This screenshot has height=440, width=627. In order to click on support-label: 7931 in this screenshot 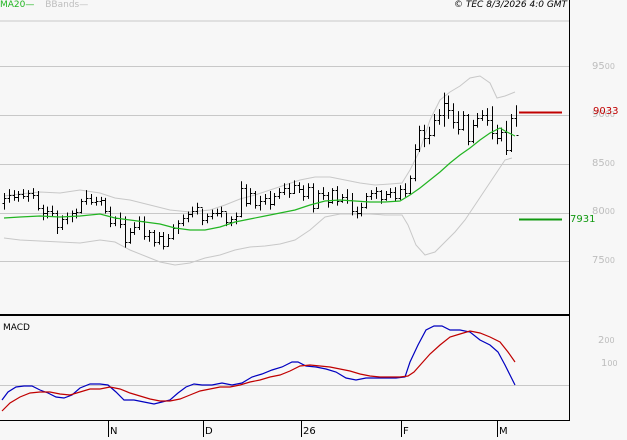, I will do `click(583, 219)`.